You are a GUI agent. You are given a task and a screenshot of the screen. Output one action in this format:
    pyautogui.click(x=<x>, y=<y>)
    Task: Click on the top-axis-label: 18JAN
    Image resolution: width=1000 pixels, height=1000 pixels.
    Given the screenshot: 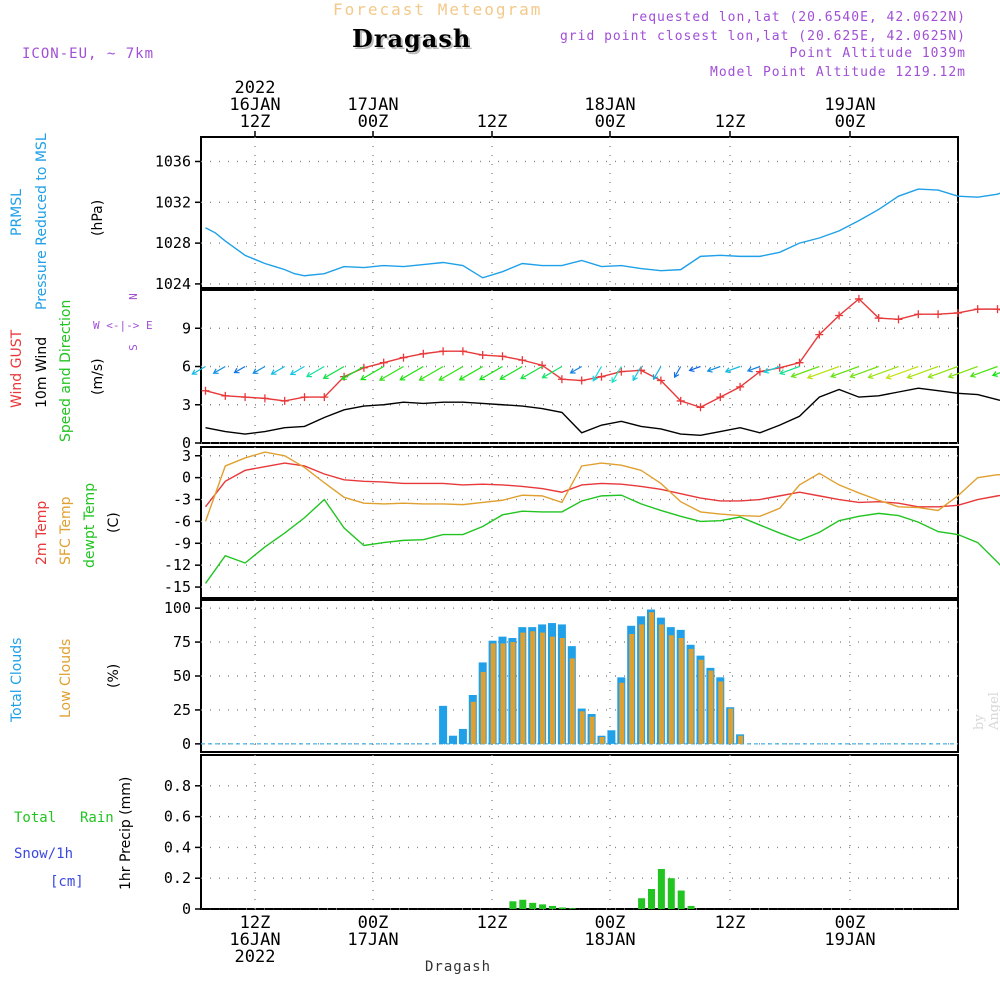 What is the action you would take?
    pyautogui.click(x=609, y=105)
    